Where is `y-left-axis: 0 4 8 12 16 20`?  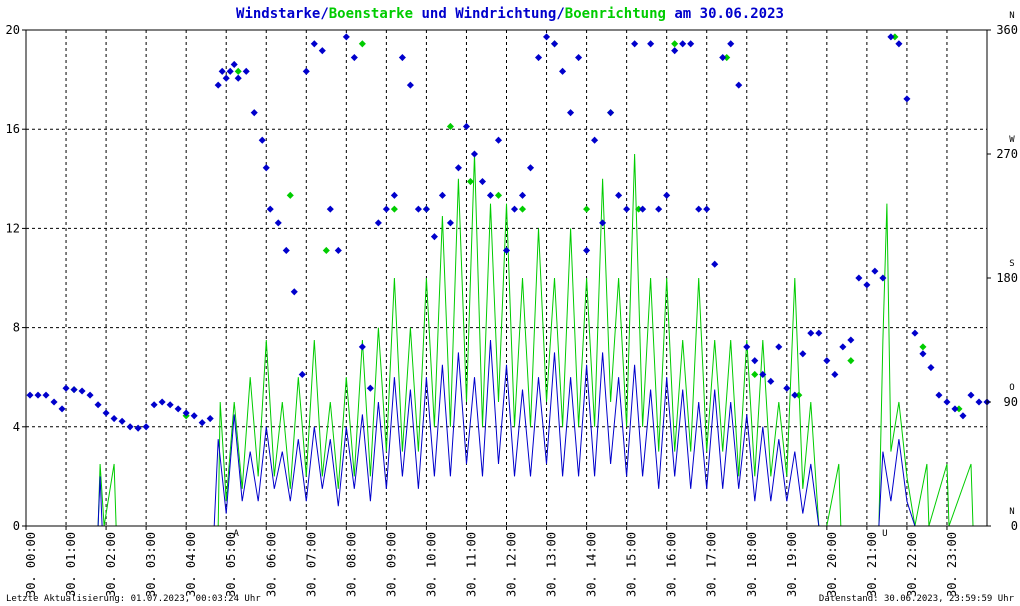
y-left-axis: 0 4 8 12 16 20 is located at coordinates (16, 278).